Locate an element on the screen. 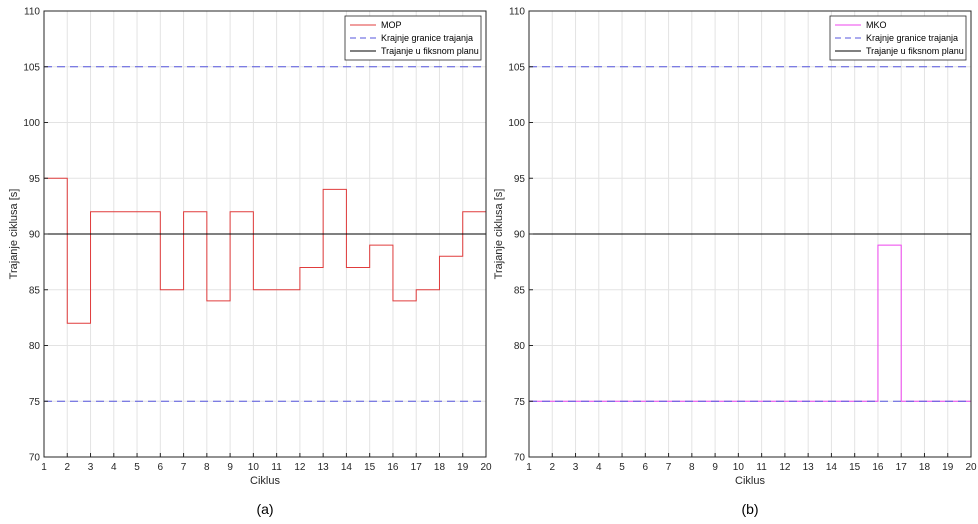 This screenshot has height=524, width=978. panel-caption: (a) is located at coordinates (264, 509).